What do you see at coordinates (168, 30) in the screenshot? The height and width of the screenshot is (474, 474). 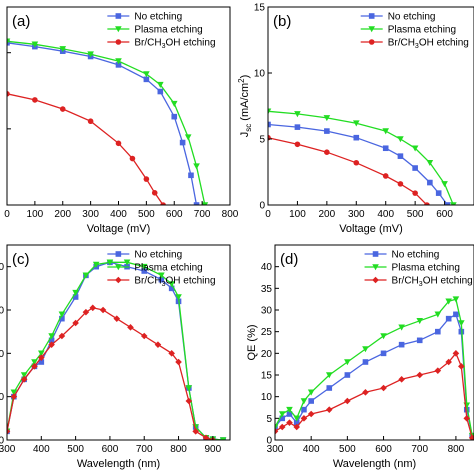 I see `legend-entry: Plasma etching` at bounding box center [168, 30].